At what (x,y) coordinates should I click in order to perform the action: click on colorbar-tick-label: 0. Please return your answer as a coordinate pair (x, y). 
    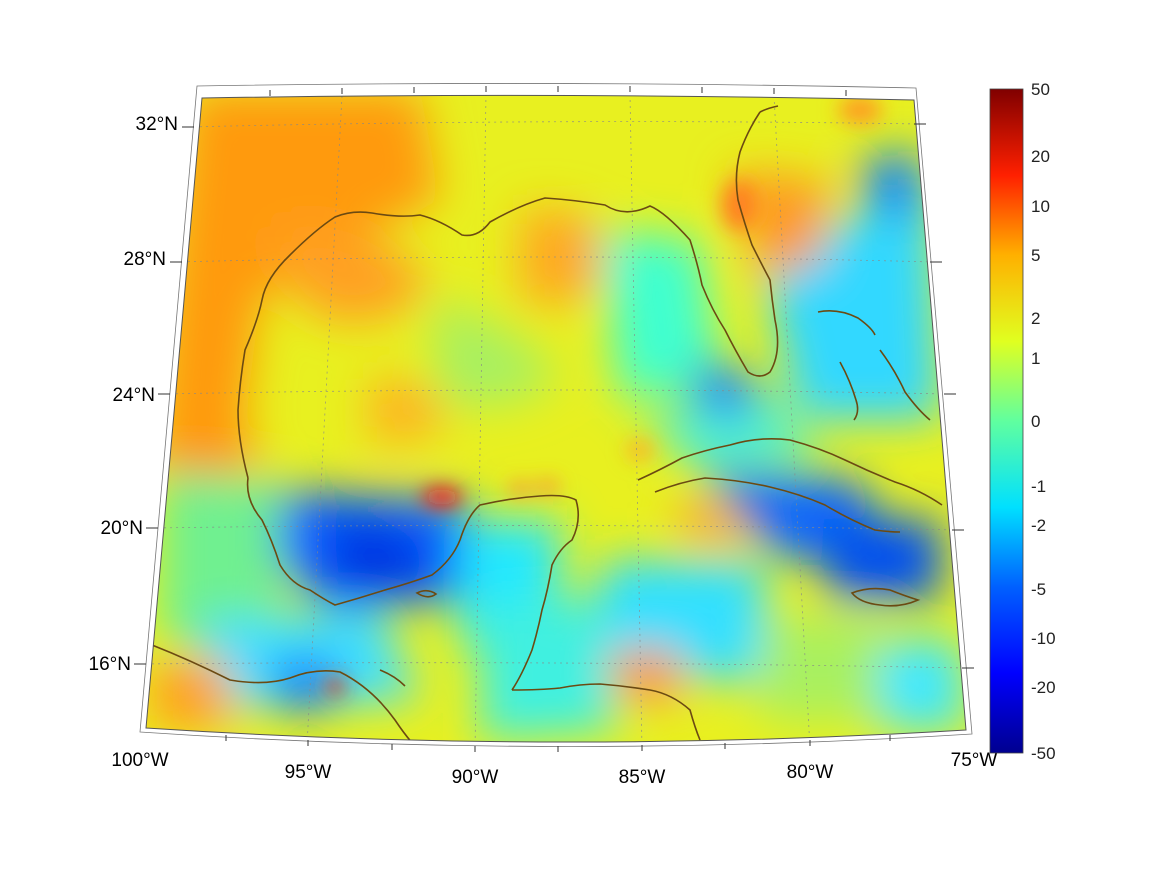
    Looking at the image, I should click on (1035, 421).